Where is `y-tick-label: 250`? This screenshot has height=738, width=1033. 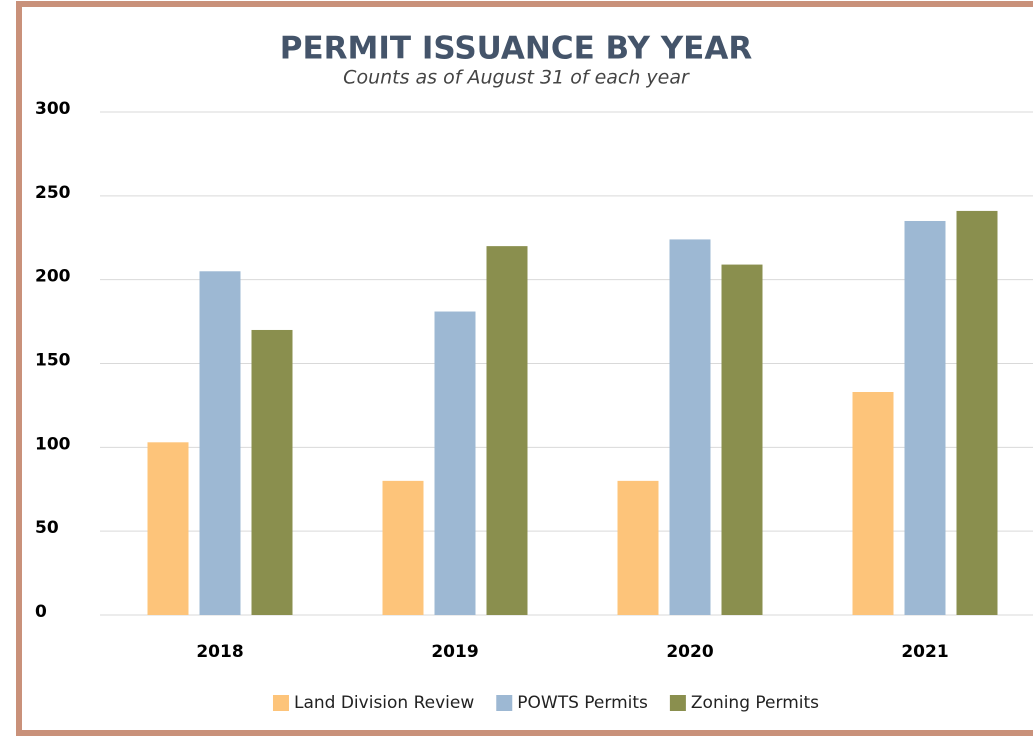
y-tick-label: 250 is located at coordinates (53, 193).